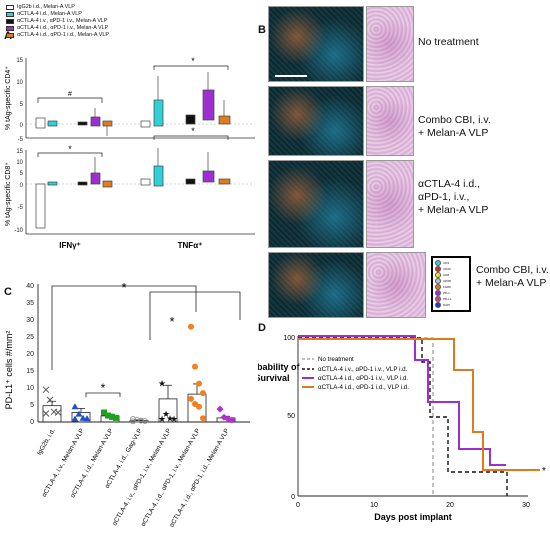 The width and height of the screenshot is (550, 546). What do you see at coordinates (402, 400) in the screenshot?
I see `survival-curve-id-iv` at bounding box center [402, 400].